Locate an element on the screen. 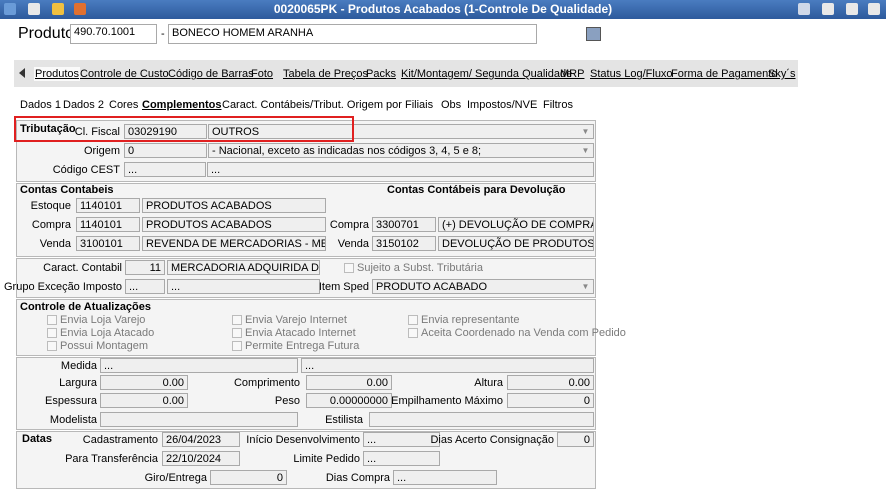  input-field: 0.00000000 is located at coordinates (349, 400).